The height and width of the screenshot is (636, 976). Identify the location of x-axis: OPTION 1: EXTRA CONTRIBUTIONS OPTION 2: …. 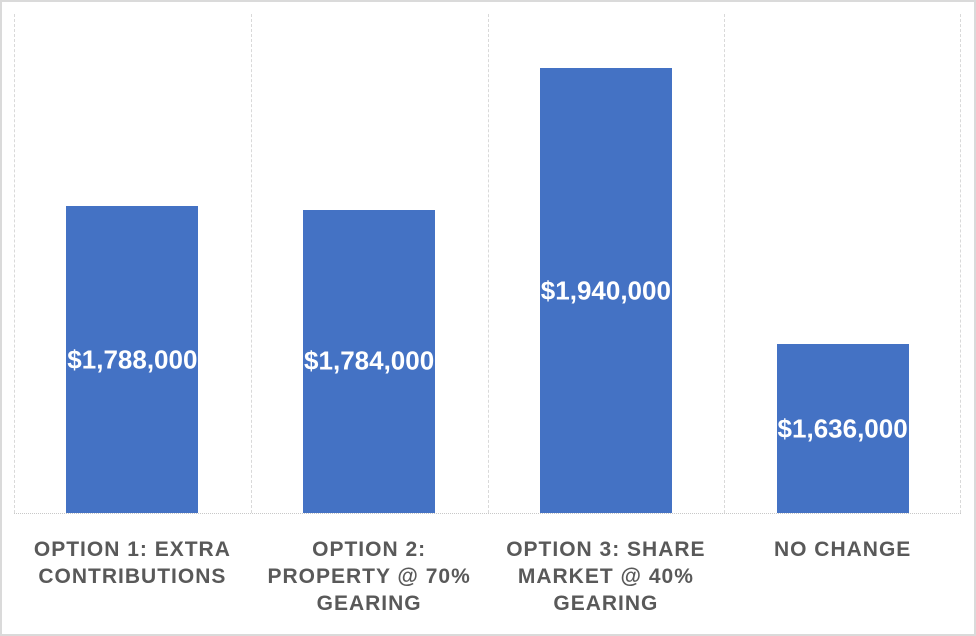
(487, 576).